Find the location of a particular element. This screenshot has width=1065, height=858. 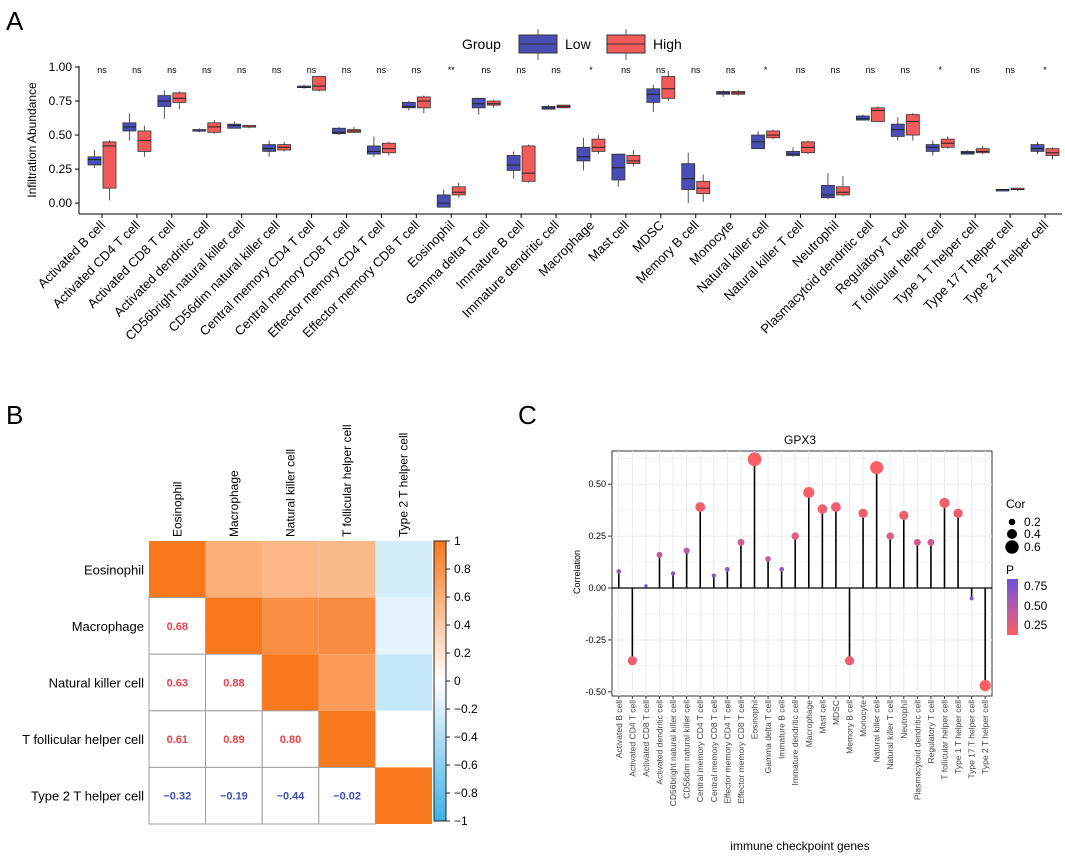

lollipop-y-tick-label: 0.50 is located at coordinates (597, 484).